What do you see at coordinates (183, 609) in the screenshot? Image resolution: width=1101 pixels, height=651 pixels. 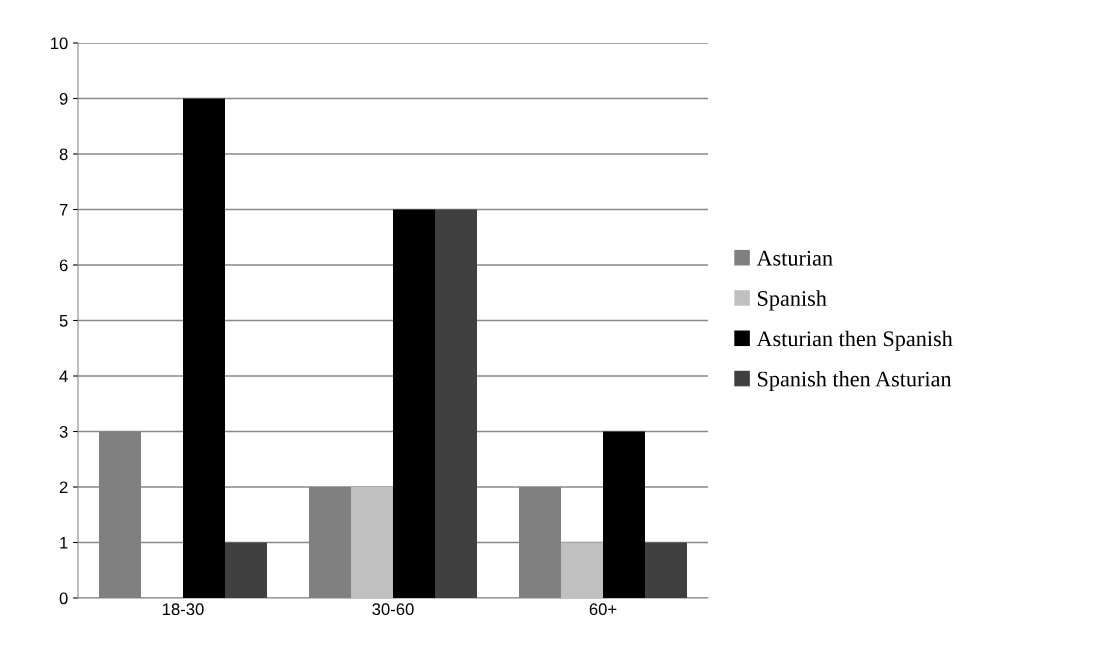 I see `x-tick-label: 18-30` at bounding box center [183, 609].